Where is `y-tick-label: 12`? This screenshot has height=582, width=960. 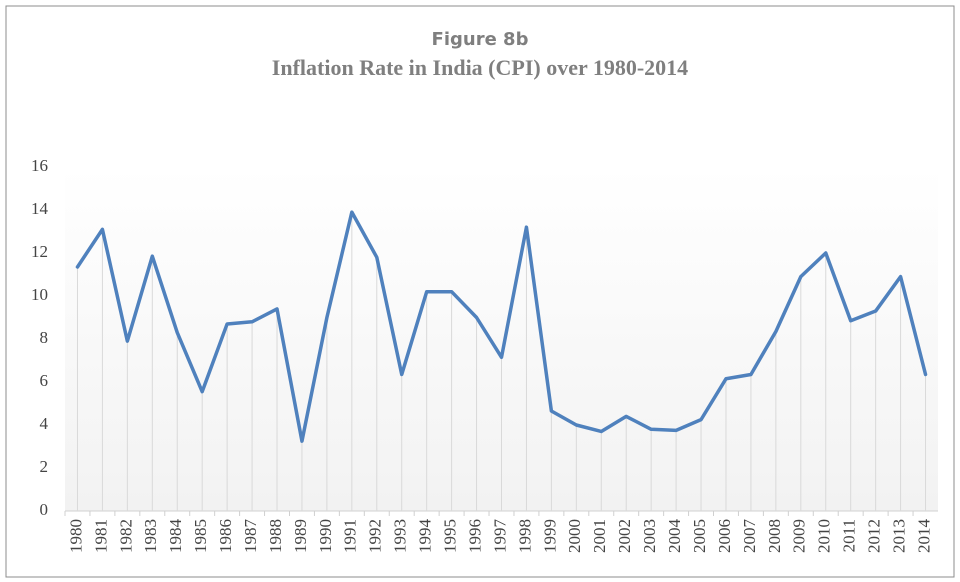 y-tick-label: 12 is located at coordinates (39, 251).